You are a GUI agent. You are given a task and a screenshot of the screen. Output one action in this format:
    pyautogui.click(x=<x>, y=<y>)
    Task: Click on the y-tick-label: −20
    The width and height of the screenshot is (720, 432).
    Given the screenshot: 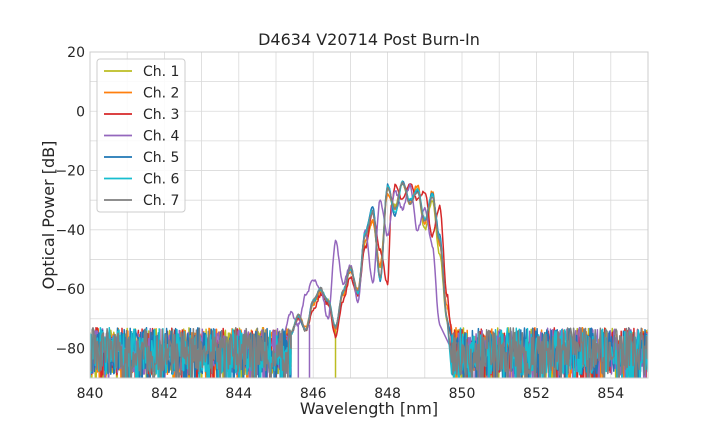 What is the action you would take?
    pyautogui.click(x=70, y=172)
    